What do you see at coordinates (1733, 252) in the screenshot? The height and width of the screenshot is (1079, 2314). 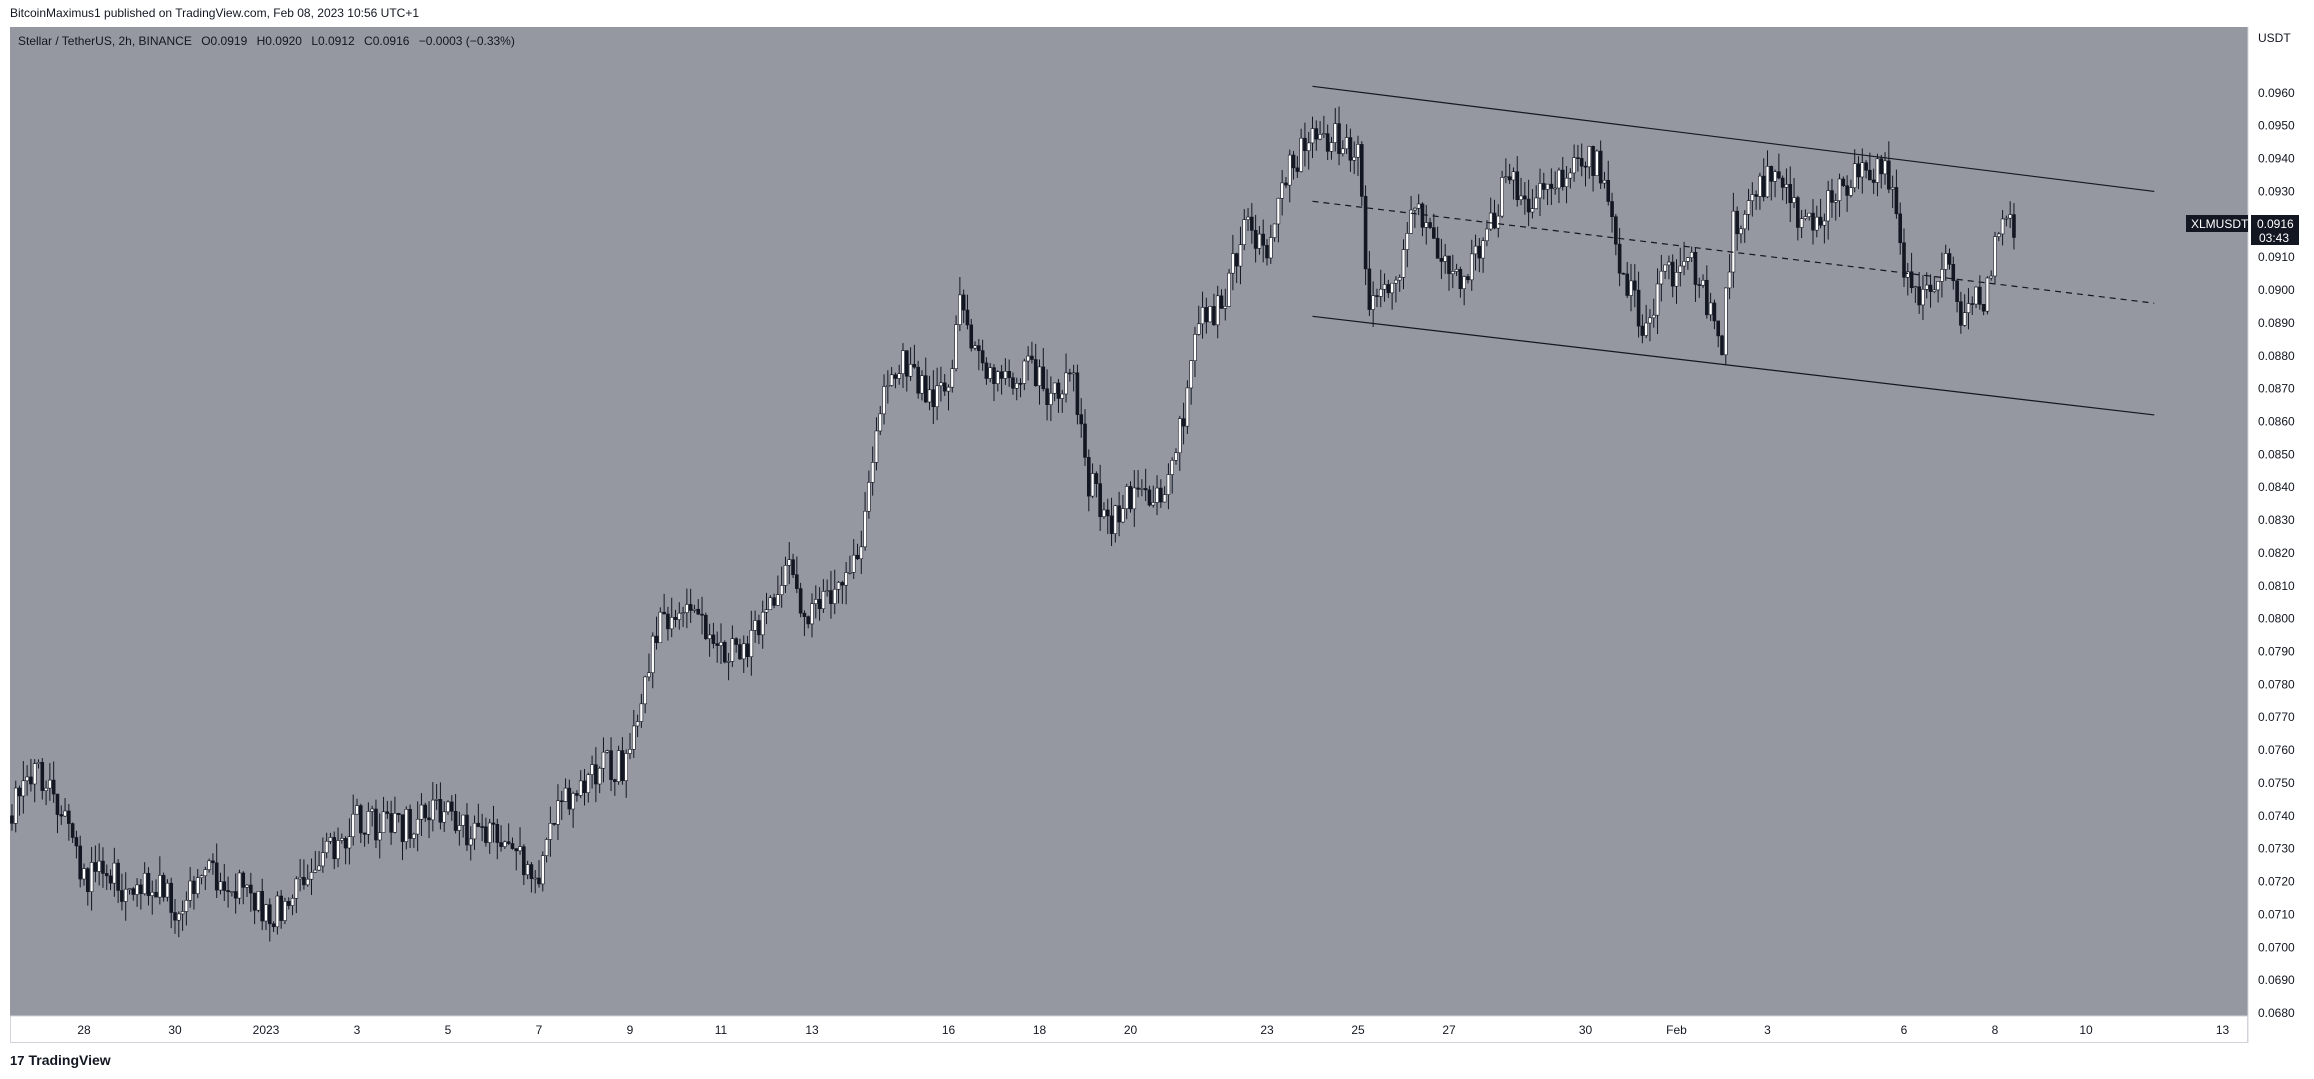 I see `channel-middle-line` at bounding box center [1733, 252].